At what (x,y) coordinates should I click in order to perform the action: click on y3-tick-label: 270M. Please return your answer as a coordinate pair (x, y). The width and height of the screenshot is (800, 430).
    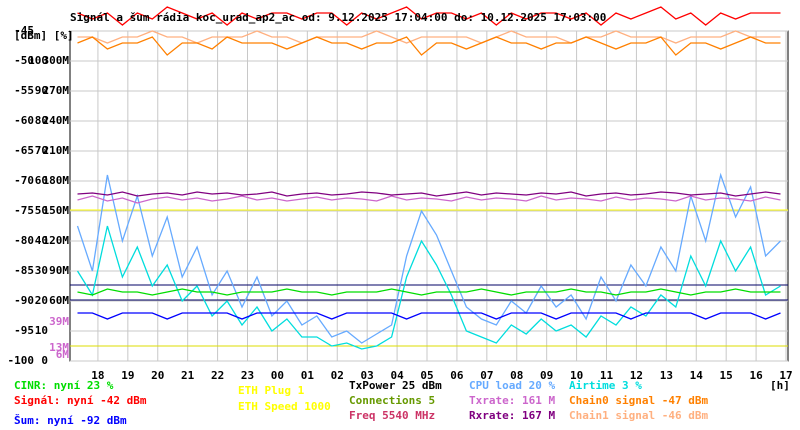
    Looking at the image, I should click on (56, 90).